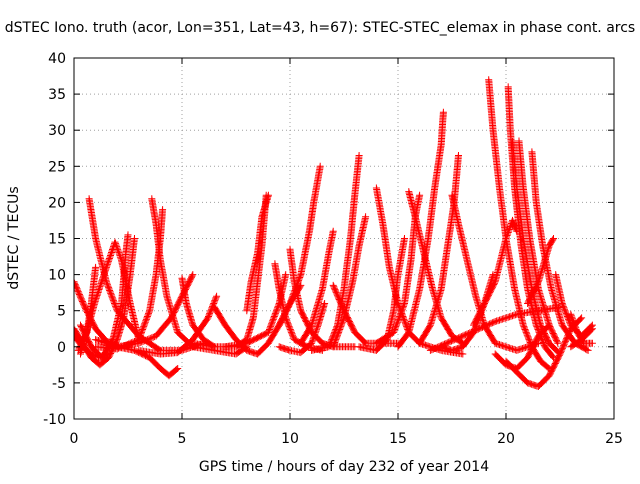 This screenshot has width=640, height=484. What do you see at coordinates (61, 348) in the screenshot?
I see `y-tick-label: 0` at bounding box center [61, 348].